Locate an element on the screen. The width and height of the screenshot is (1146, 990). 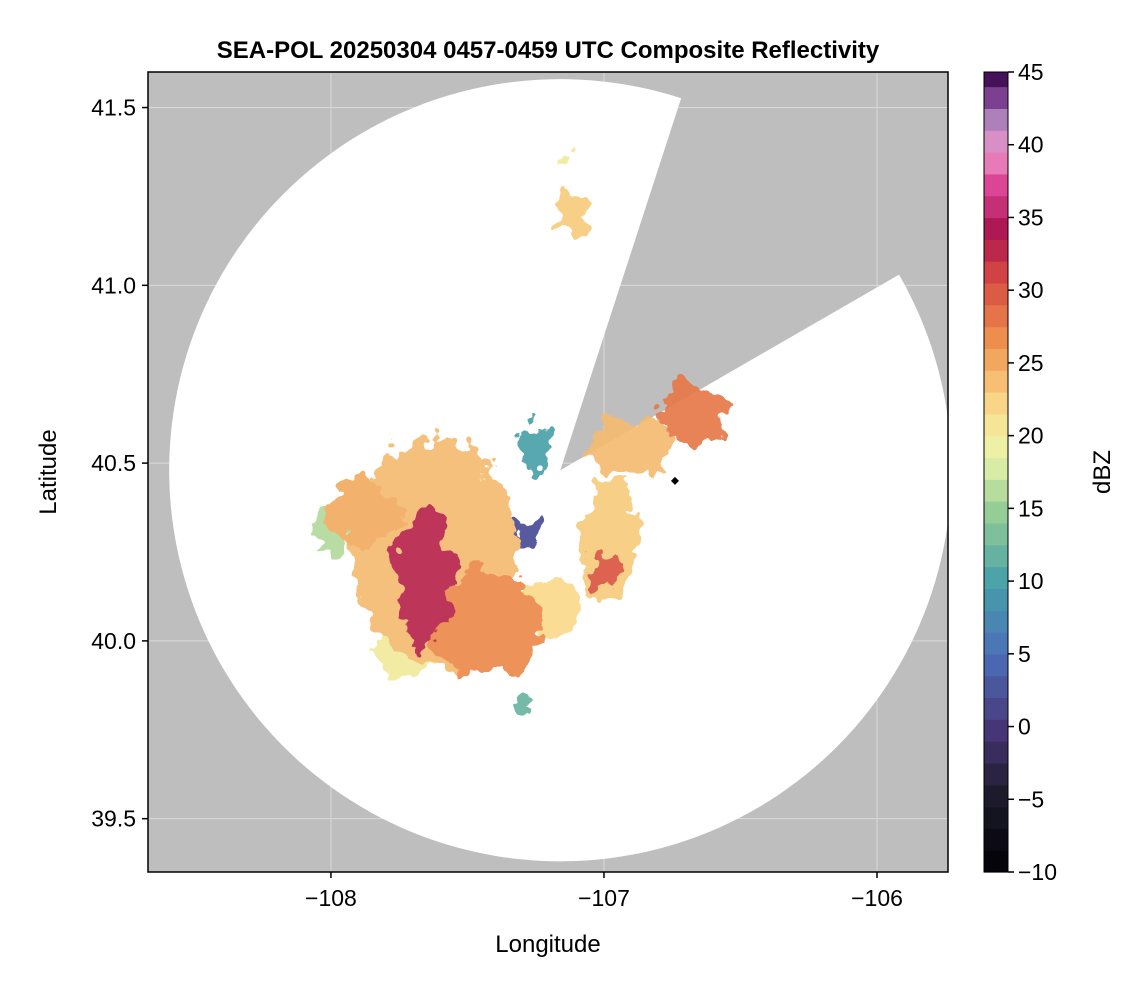
colorbar-label: dBZ is located at coordinates (1102, 472).